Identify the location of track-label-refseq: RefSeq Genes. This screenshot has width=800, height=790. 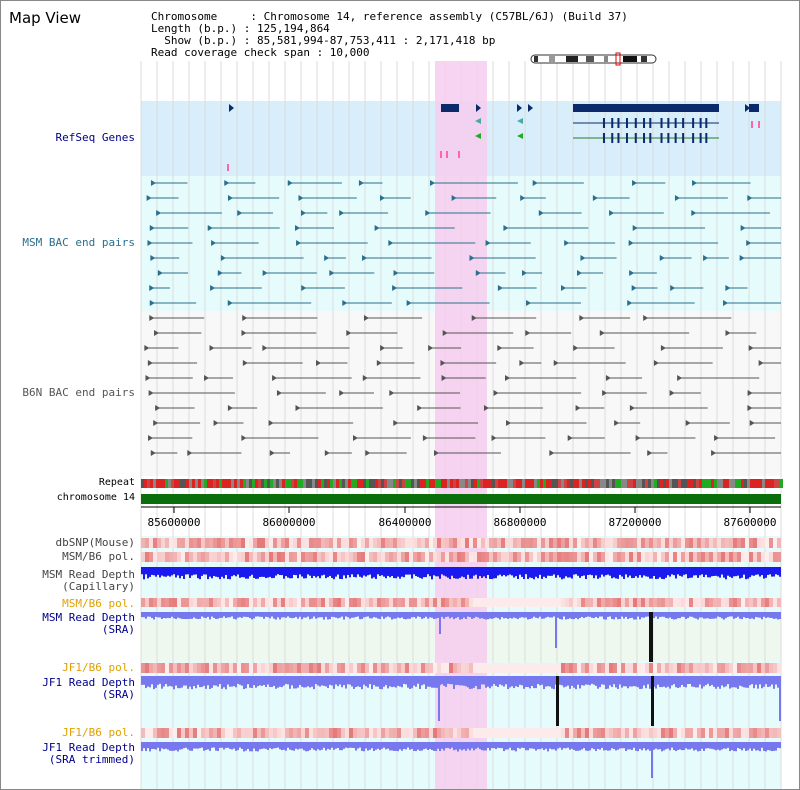
(95, 137).